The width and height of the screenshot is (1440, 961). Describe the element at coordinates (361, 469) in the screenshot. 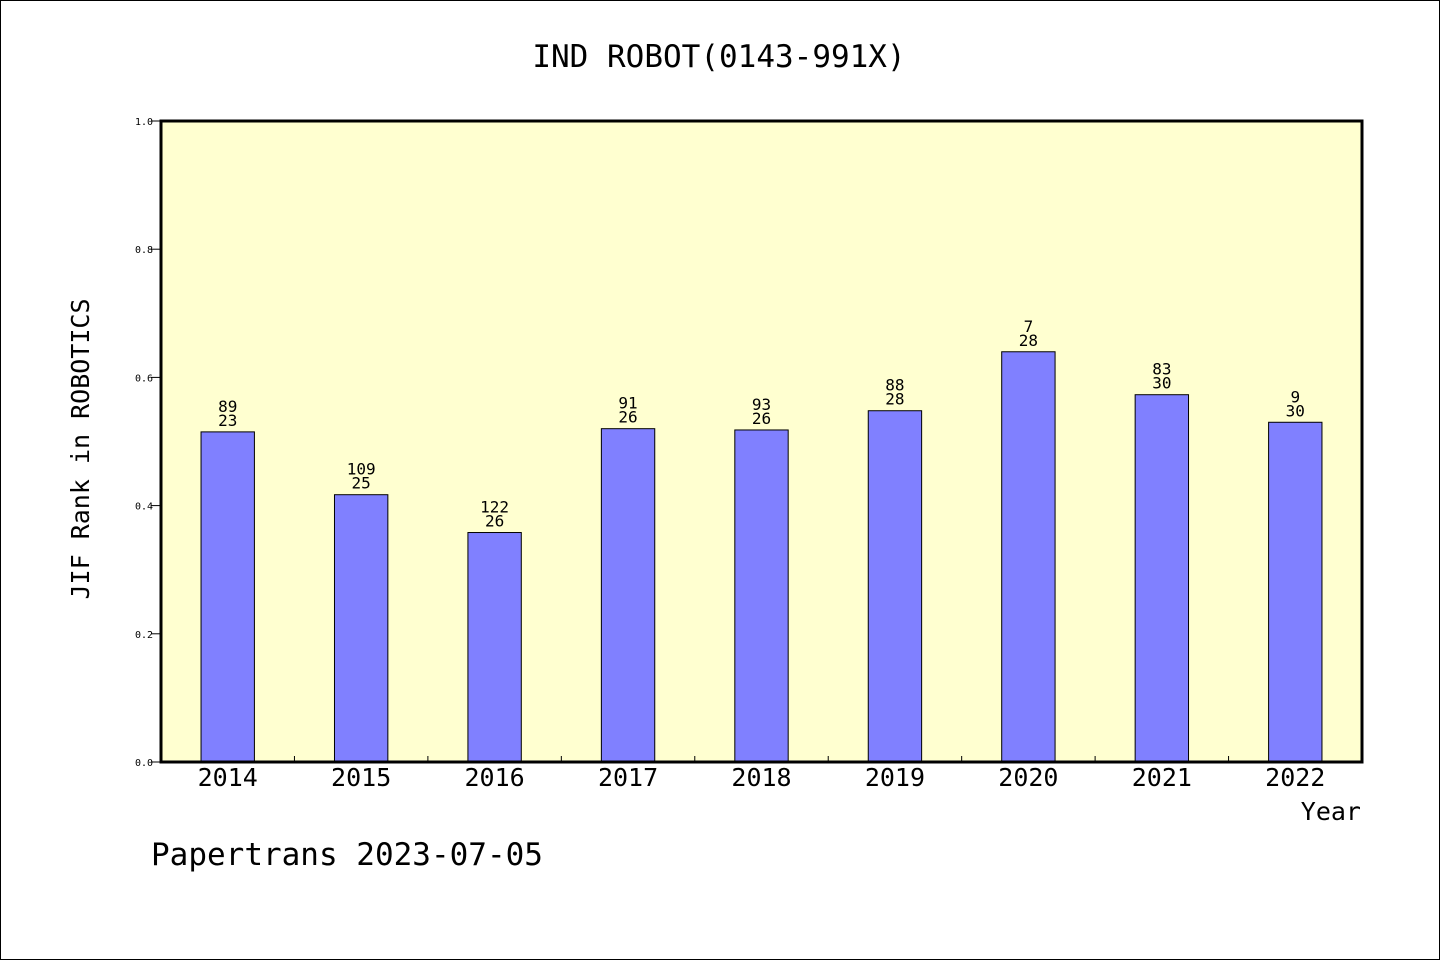

I see `bar-label-top: 109` at that location.